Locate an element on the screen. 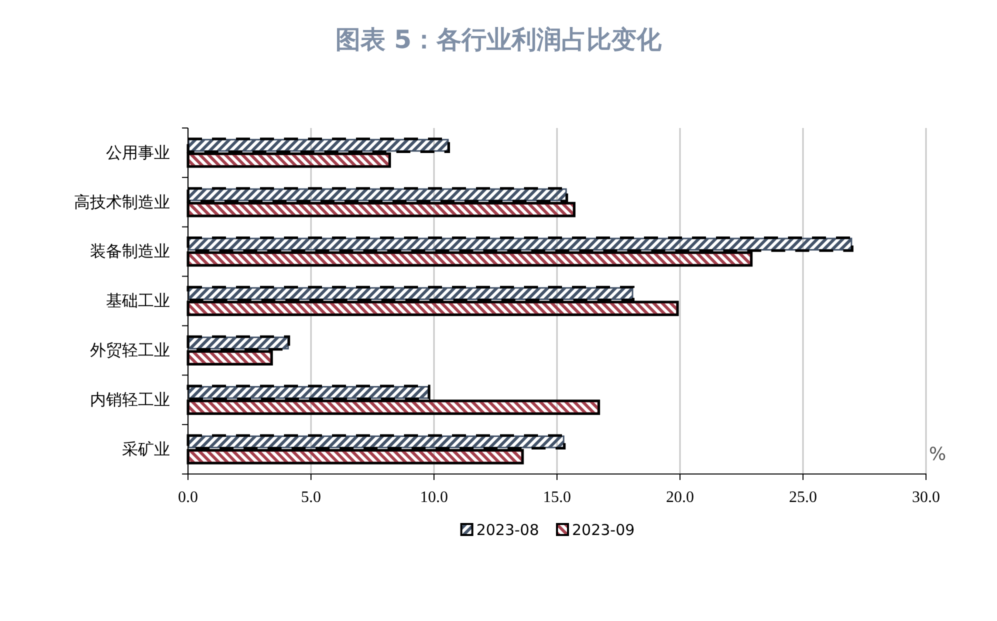  chart-title: 图表 5：各行业利润占比变化 is located at coordinates (499, 39).